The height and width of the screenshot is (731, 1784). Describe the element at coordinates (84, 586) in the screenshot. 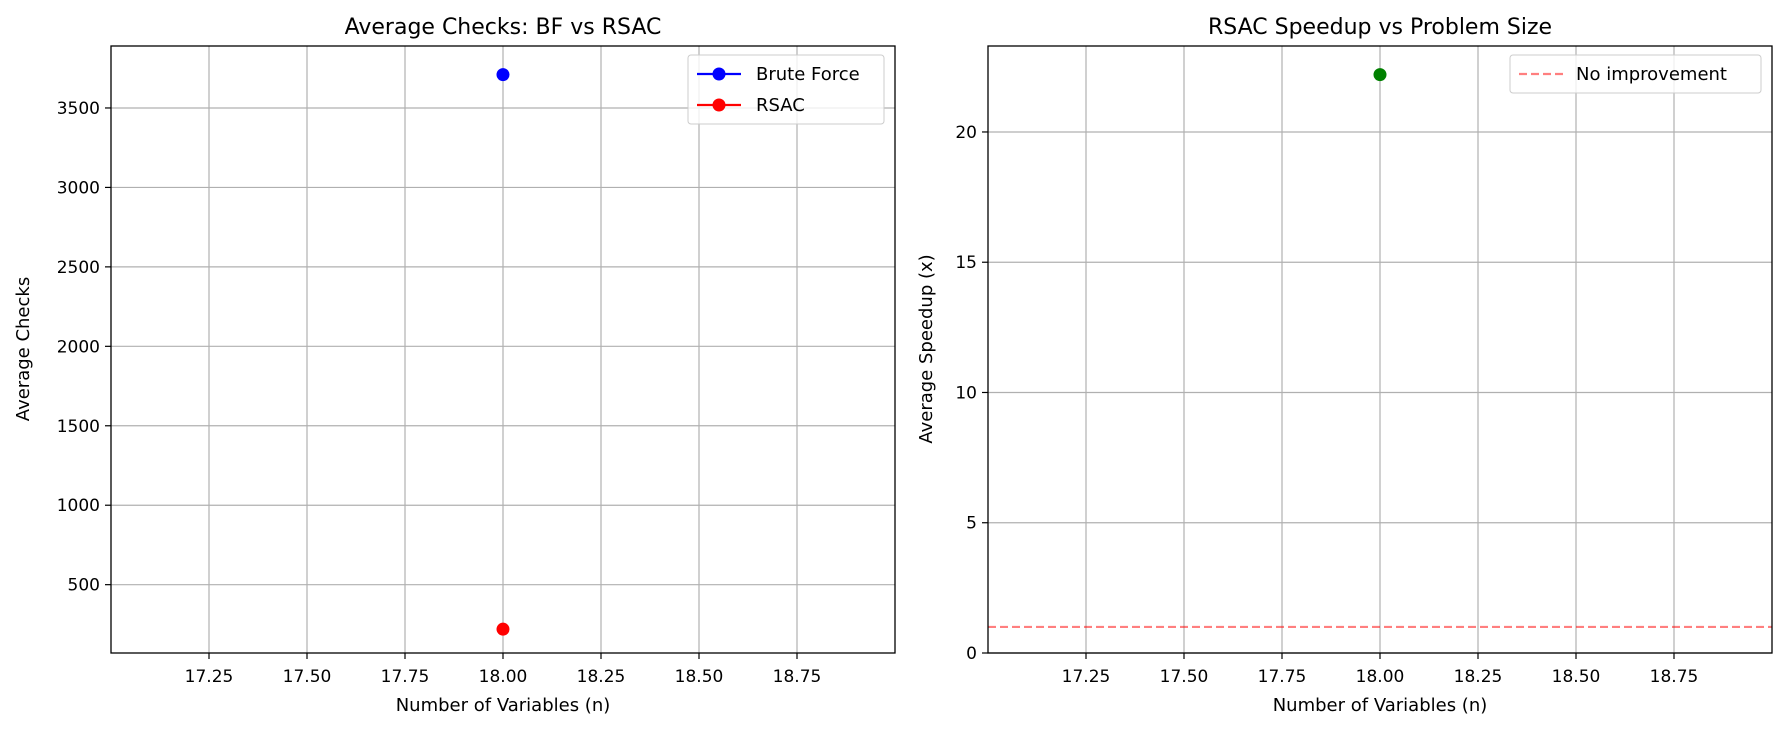

I see `y-tick-label: 500` at that location.